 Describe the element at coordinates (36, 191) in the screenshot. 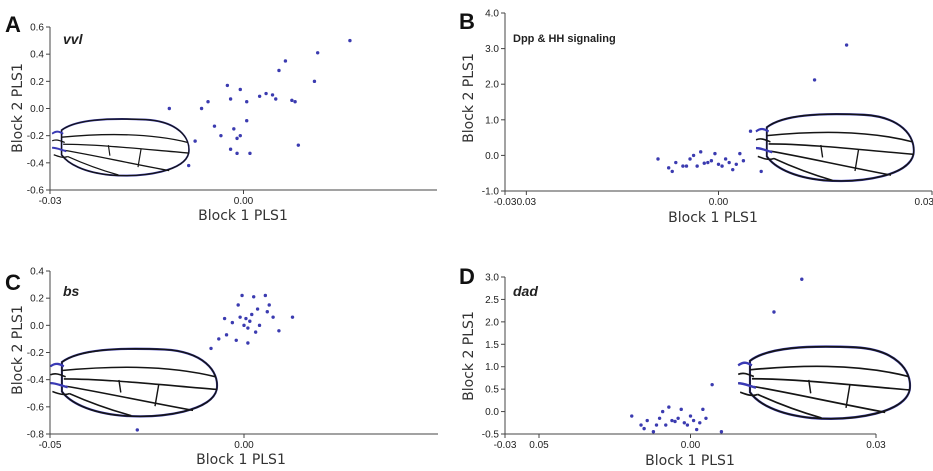

I see `panel-a-y-tick-label: -0.6` at that location.